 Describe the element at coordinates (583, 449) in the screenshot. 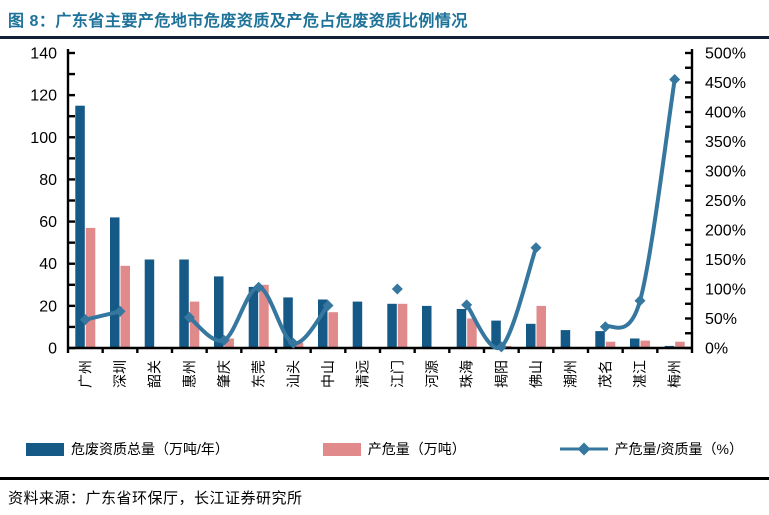

I see `legend-swatch-line-diamond` at that location.